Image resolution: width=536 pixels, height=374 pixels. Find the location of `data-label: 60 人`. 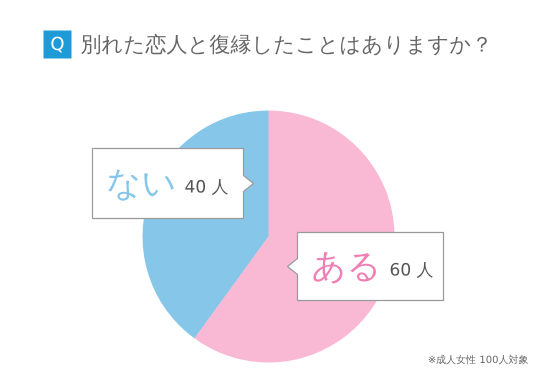

data-label: 60 人 is located at coordinates (412, 270).